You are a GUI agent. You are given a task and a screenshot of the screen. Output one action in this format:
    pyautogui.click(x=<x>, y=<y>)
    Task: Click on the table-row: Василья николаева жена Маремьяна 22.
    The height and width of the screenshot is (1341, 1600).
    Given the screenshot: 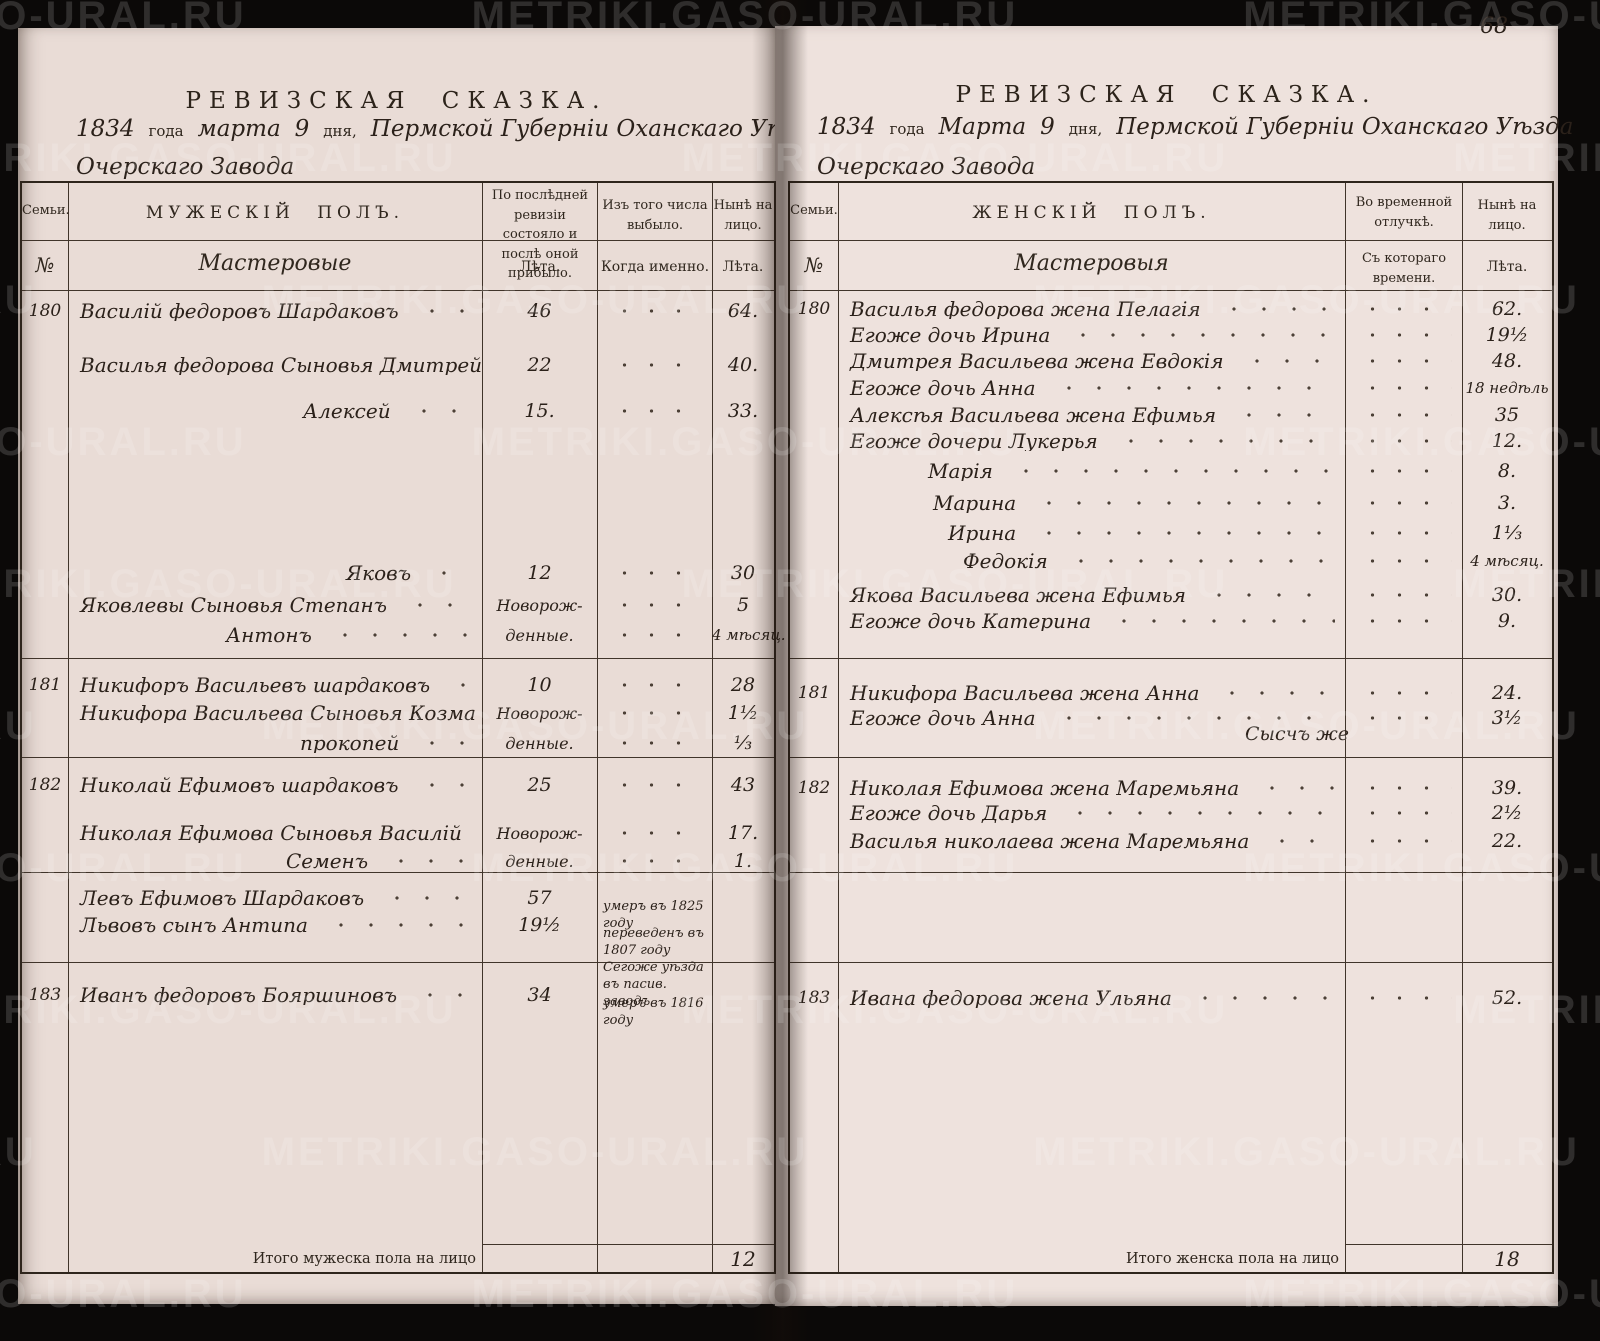 What is the action you would take?
    pyautogui.click(x=1171, y=841)
    